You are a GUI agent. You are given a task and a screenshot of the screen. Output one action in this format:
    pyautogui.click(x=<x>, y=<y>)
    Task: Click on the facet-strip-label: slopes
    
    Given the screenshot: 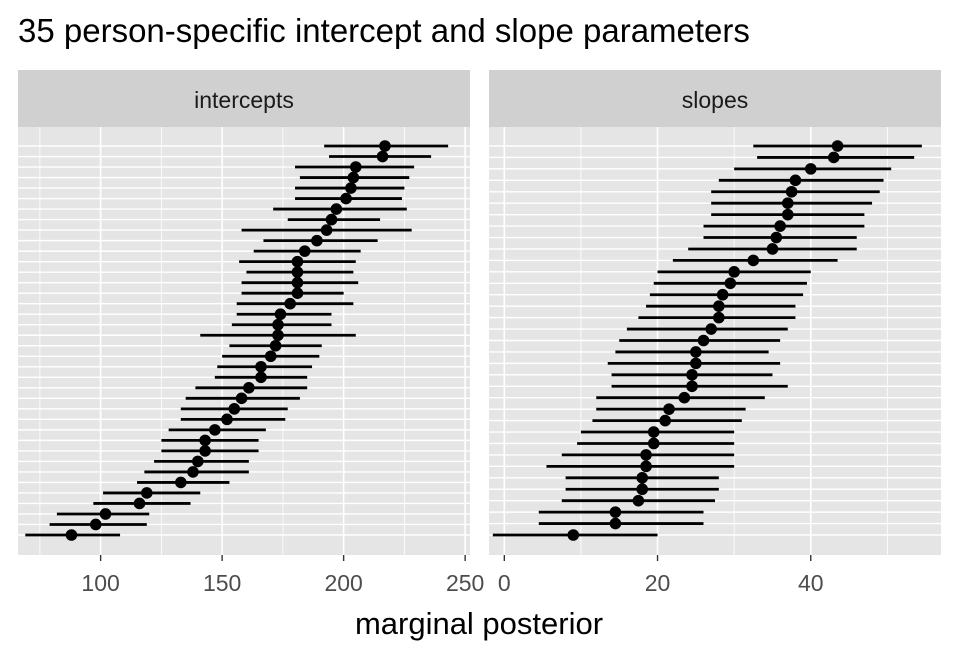 What is the action you would take?
    pyautogui.click(x=715, y=100)
    